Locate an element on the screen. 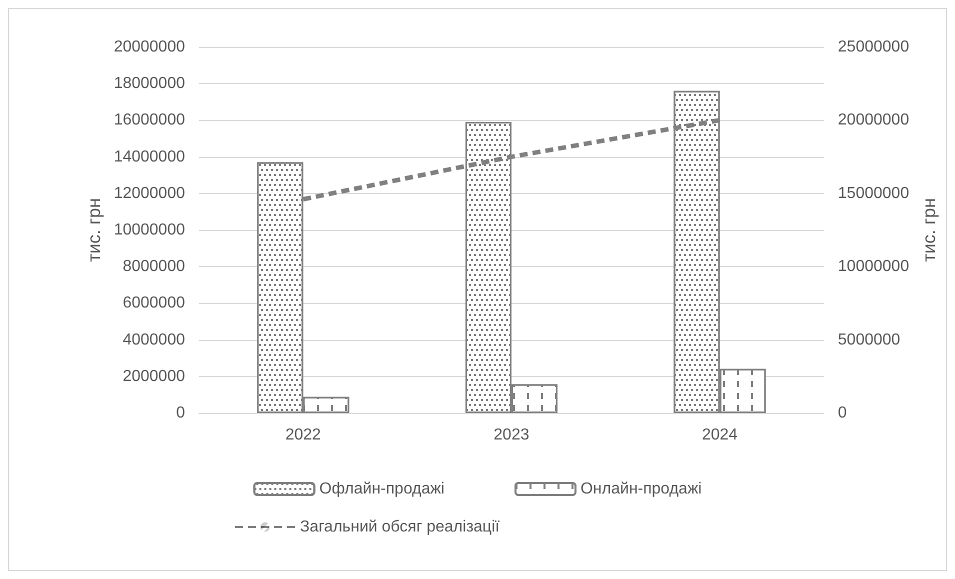  y2-axis-title: тис. грн is located at coordinates (929, 230).